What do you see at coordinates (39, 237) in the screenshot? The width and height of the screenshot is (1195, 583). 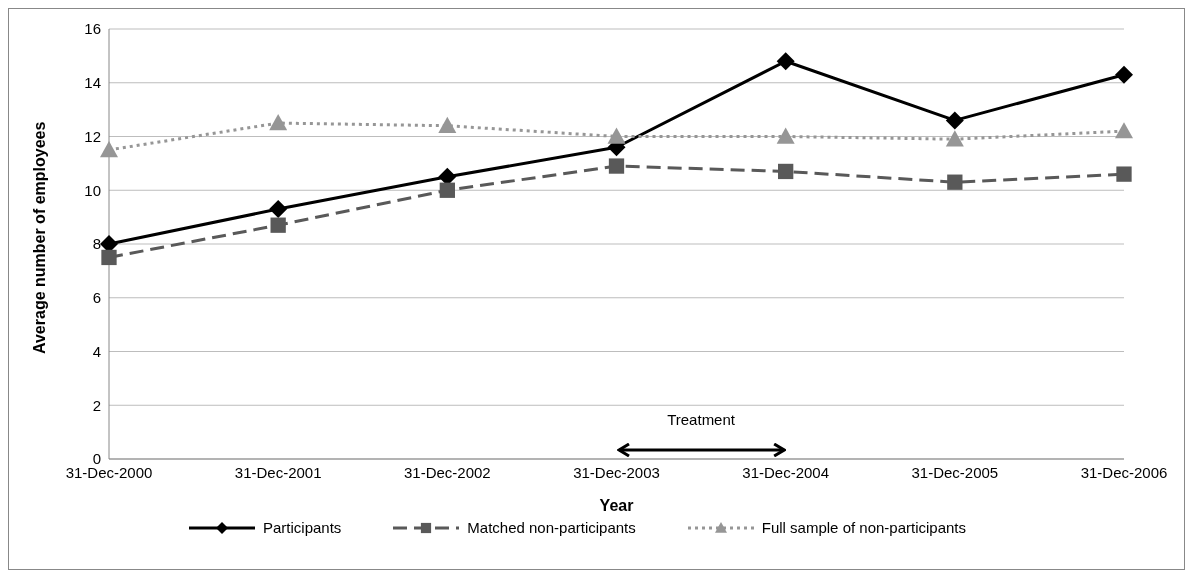 I see `y-axis-title: Average number of employees` at bounding box center [39, 237].